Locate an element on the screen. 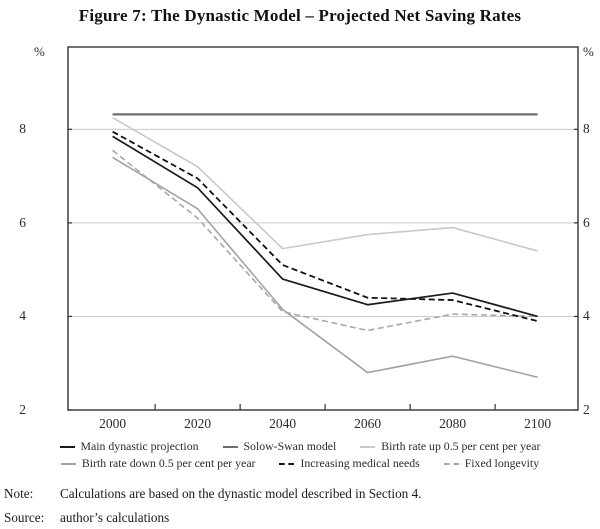  legend-label: Birth rate down 0.5 per cent per year is located at coordinates (168, 463).